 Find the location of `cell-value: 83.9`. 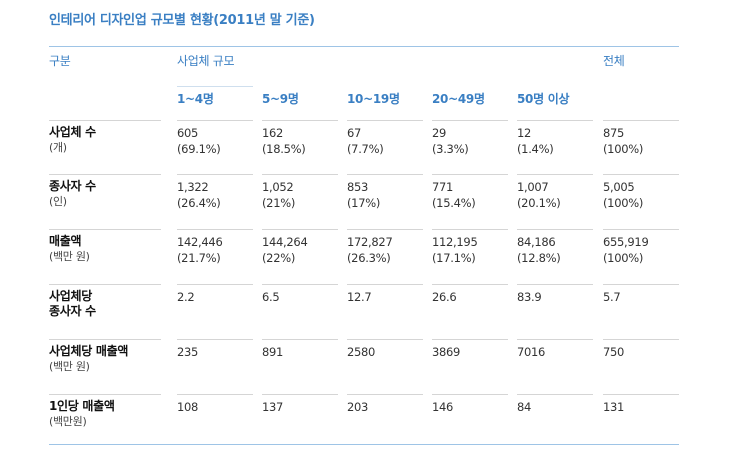

cell-value: 83.9 is located at coordinates (529, 297).